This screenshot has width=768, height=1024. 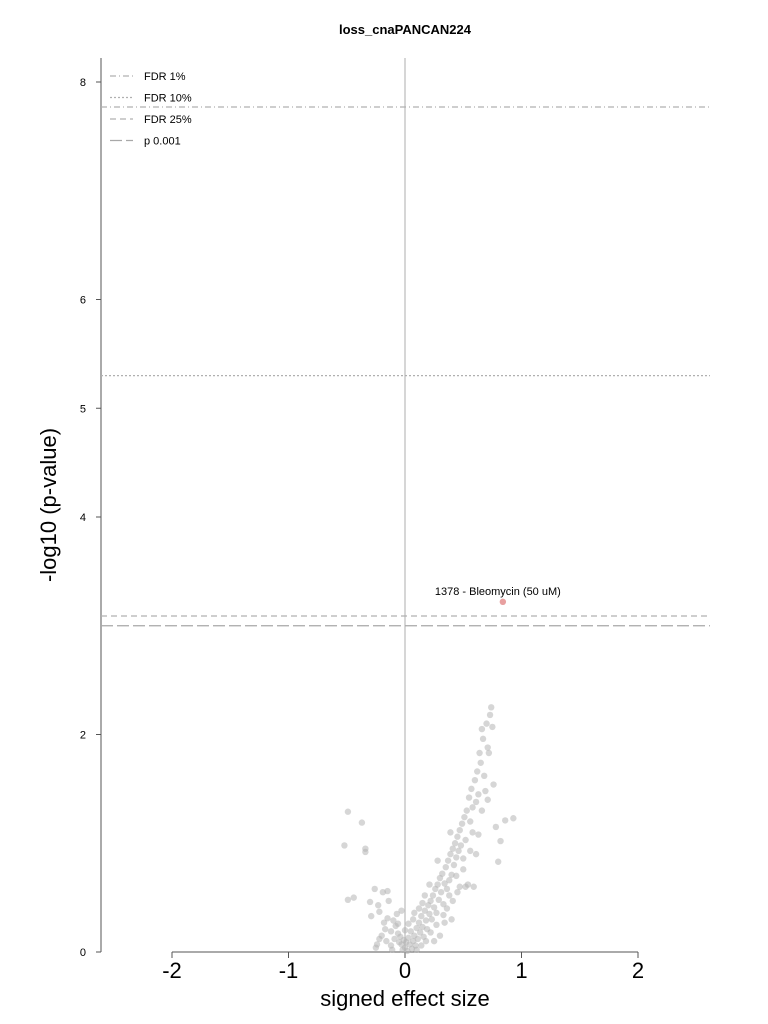 What do you see at coordinates (168, 99) in the screenshot?
I see `legend-label: FDR 10%` at bounding box center [168, 99].